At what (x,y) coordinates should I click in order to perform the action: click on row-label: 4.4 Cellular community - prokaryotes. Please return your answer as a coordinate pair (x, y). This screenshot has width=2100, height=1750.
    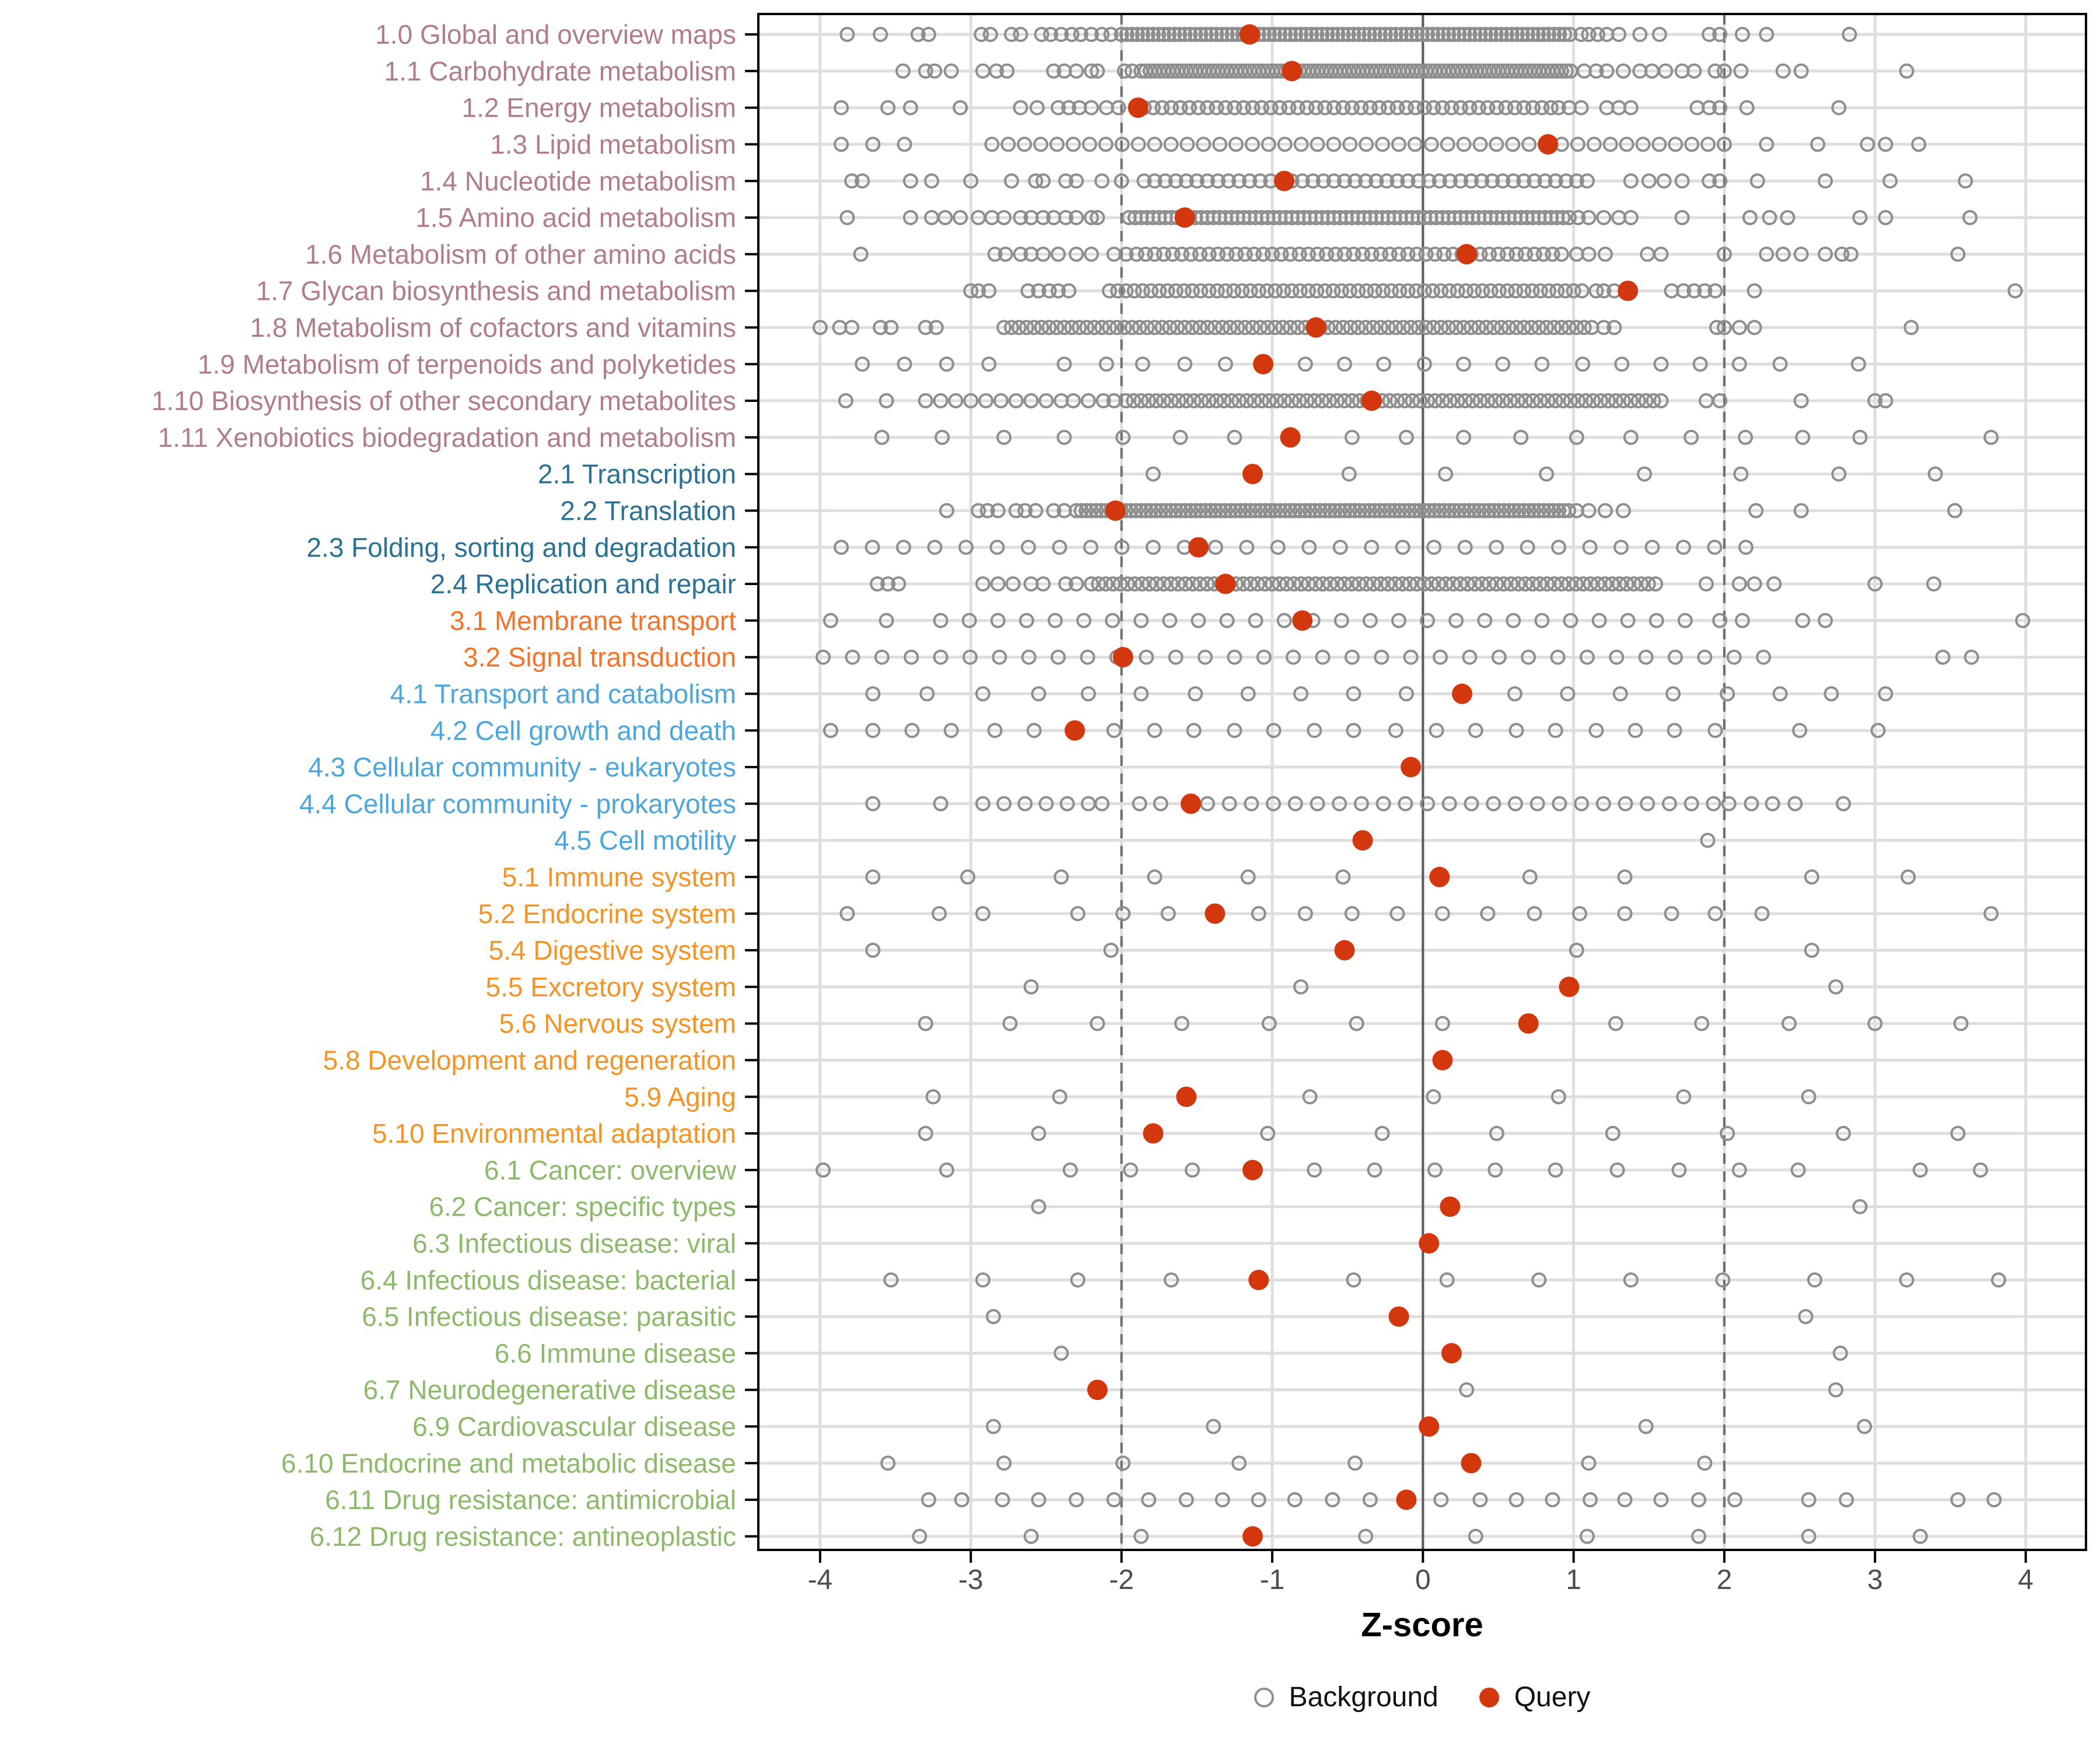
    Looking at the image, I should click on (517, 804).